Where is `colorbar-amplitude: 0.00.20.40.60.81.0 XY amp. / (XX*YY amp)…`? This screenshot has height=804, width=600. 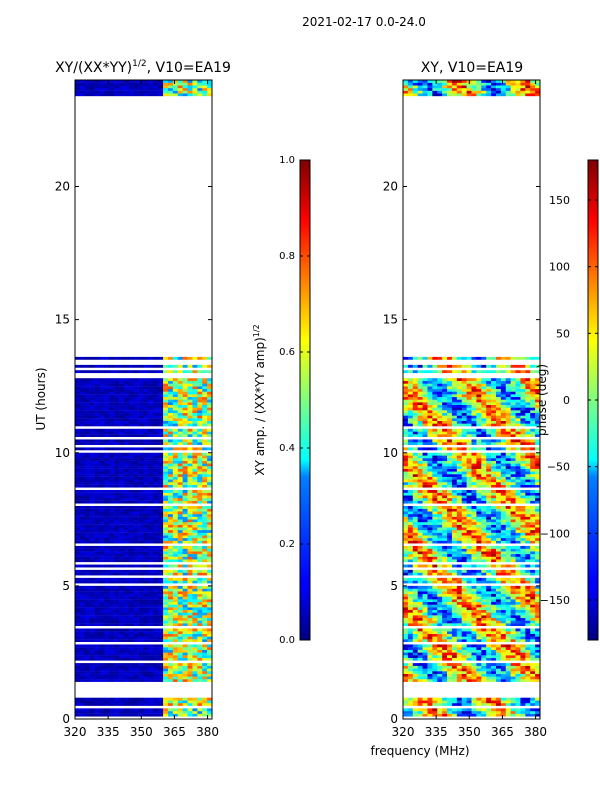 colorbar-amplitude: 0.00.20.40.60.81.0 XY amp. / (XX*YY amp)… is located at coordinates (281, 400).